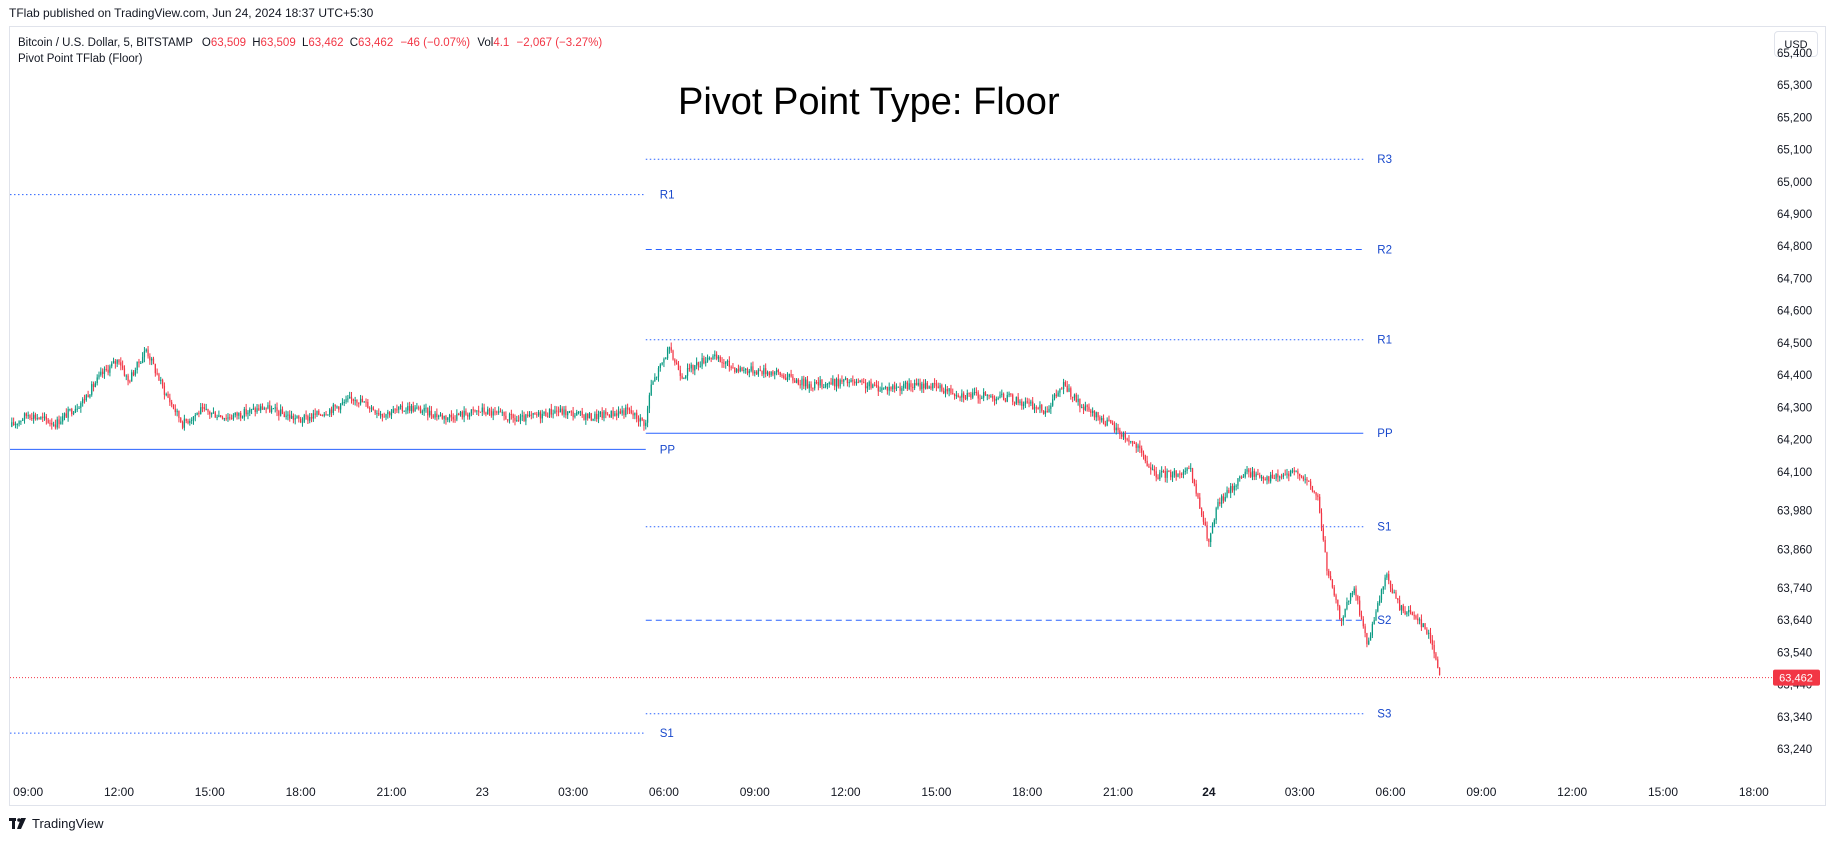 The height and width of the screenshot is (842, 1835). I want to click on currency-button: USD, so click(1796, 44).